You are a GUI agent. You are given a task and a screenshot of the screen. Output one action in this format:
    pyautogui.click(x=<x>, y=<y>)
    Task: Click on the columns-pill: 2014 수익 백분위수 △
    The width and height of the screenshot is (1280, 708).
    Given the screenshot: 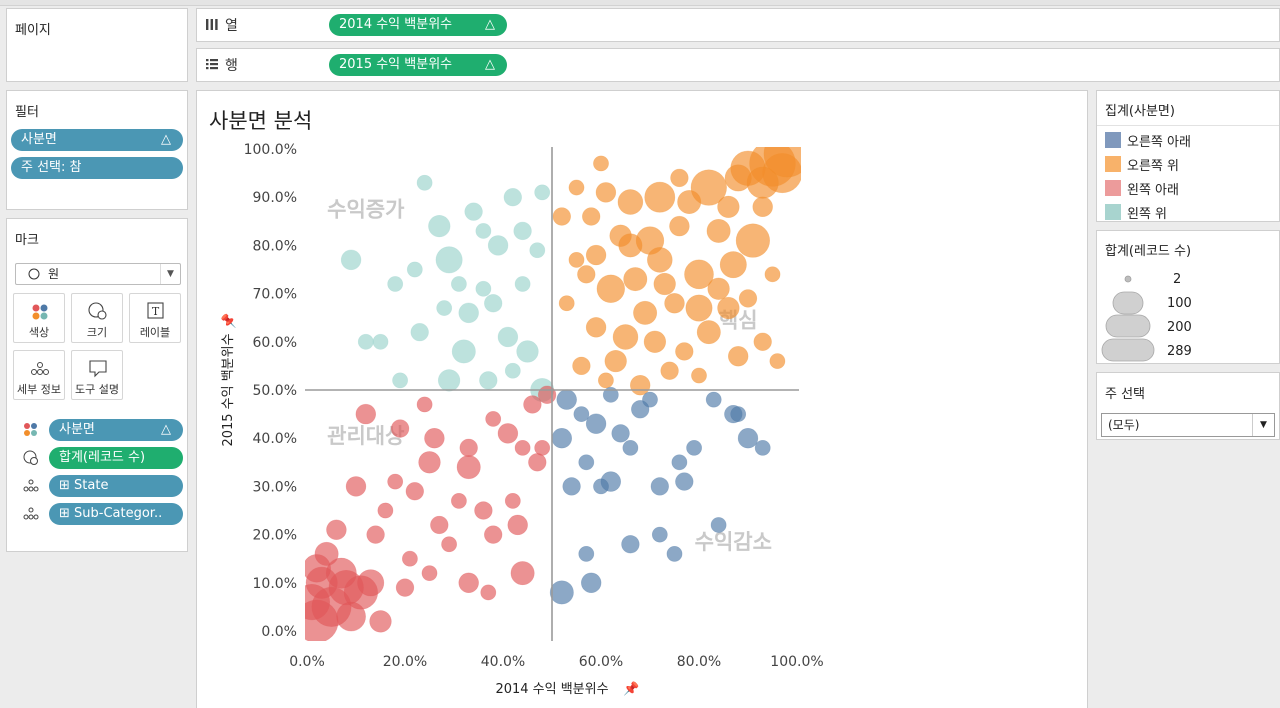 What is the action you would take?
    pyautogui.click(x=418, y=25)
    